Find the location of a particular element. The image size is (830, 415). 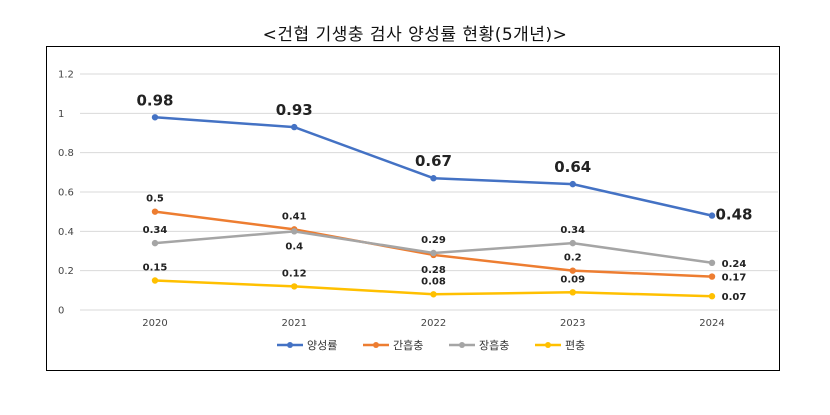

data-label: 0.29 is located at coordinates (433, 240).